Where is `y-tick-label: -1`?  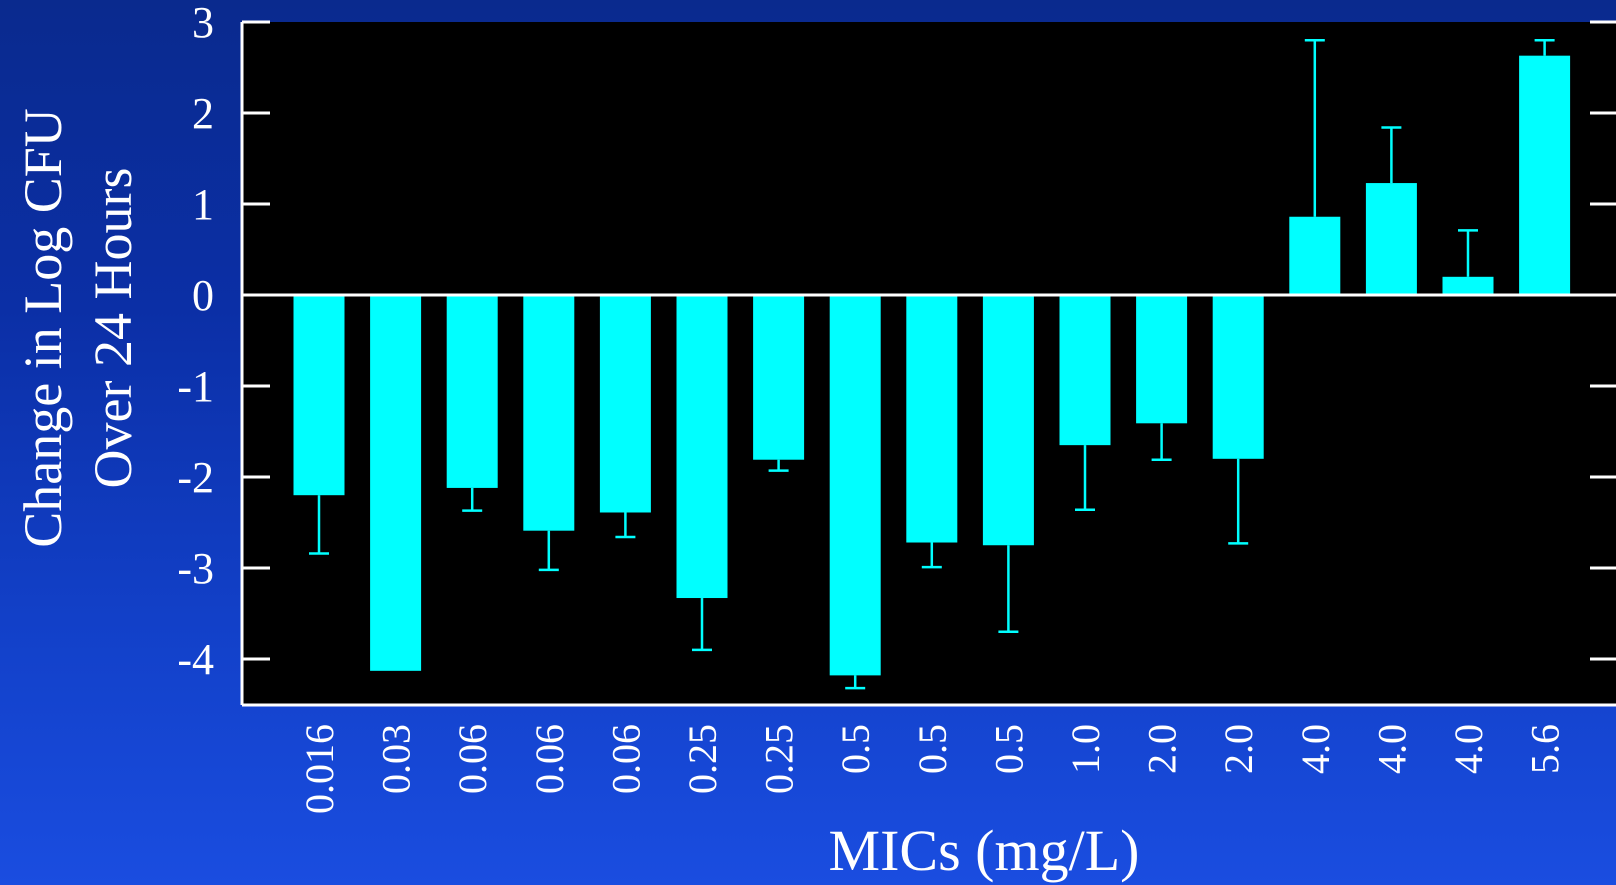
y-tick-label: -1 is located at coordinates (195, 386).